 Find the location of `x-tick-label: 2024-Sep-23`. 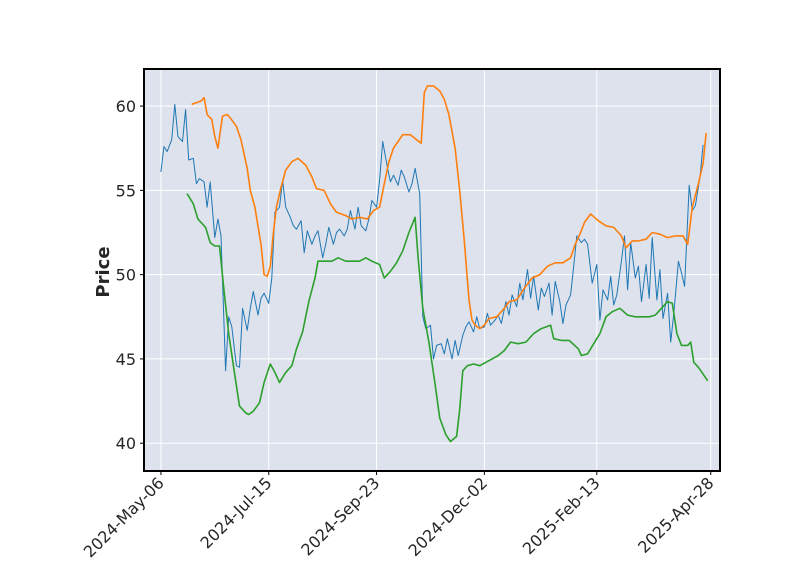

x-tick-label: 2024-Sep-23 is located at coordinates (340, 516).